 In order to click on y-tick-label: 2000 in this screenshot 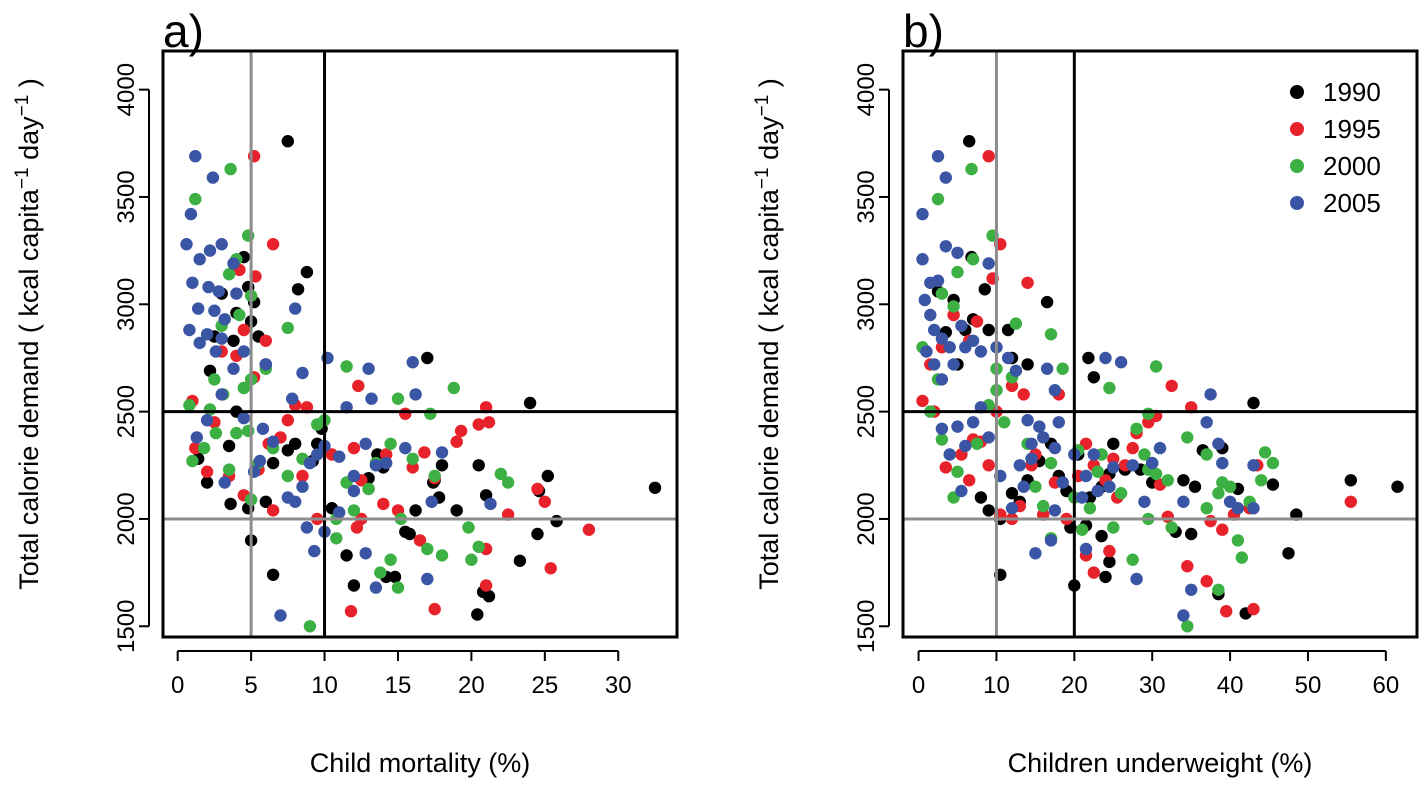, I will do `click(866, 518)`.